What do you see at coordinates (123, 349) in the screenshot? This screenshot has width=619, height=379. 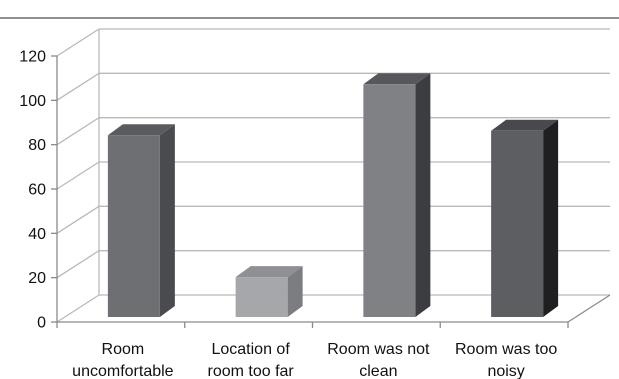 I see `x-category-label-line: Room` at bounding box center [123, 349].